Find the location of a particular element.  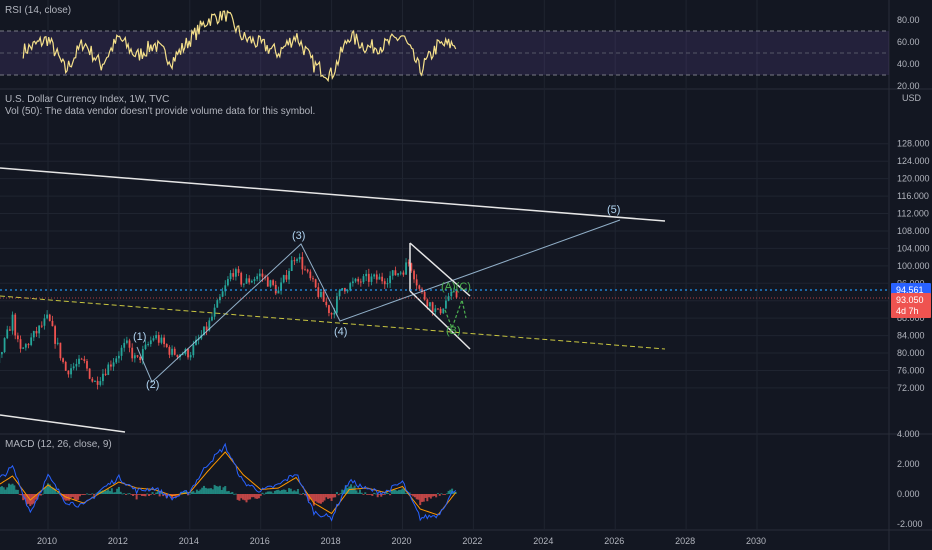

channel-lower-line is located at coordinates (440, 320).